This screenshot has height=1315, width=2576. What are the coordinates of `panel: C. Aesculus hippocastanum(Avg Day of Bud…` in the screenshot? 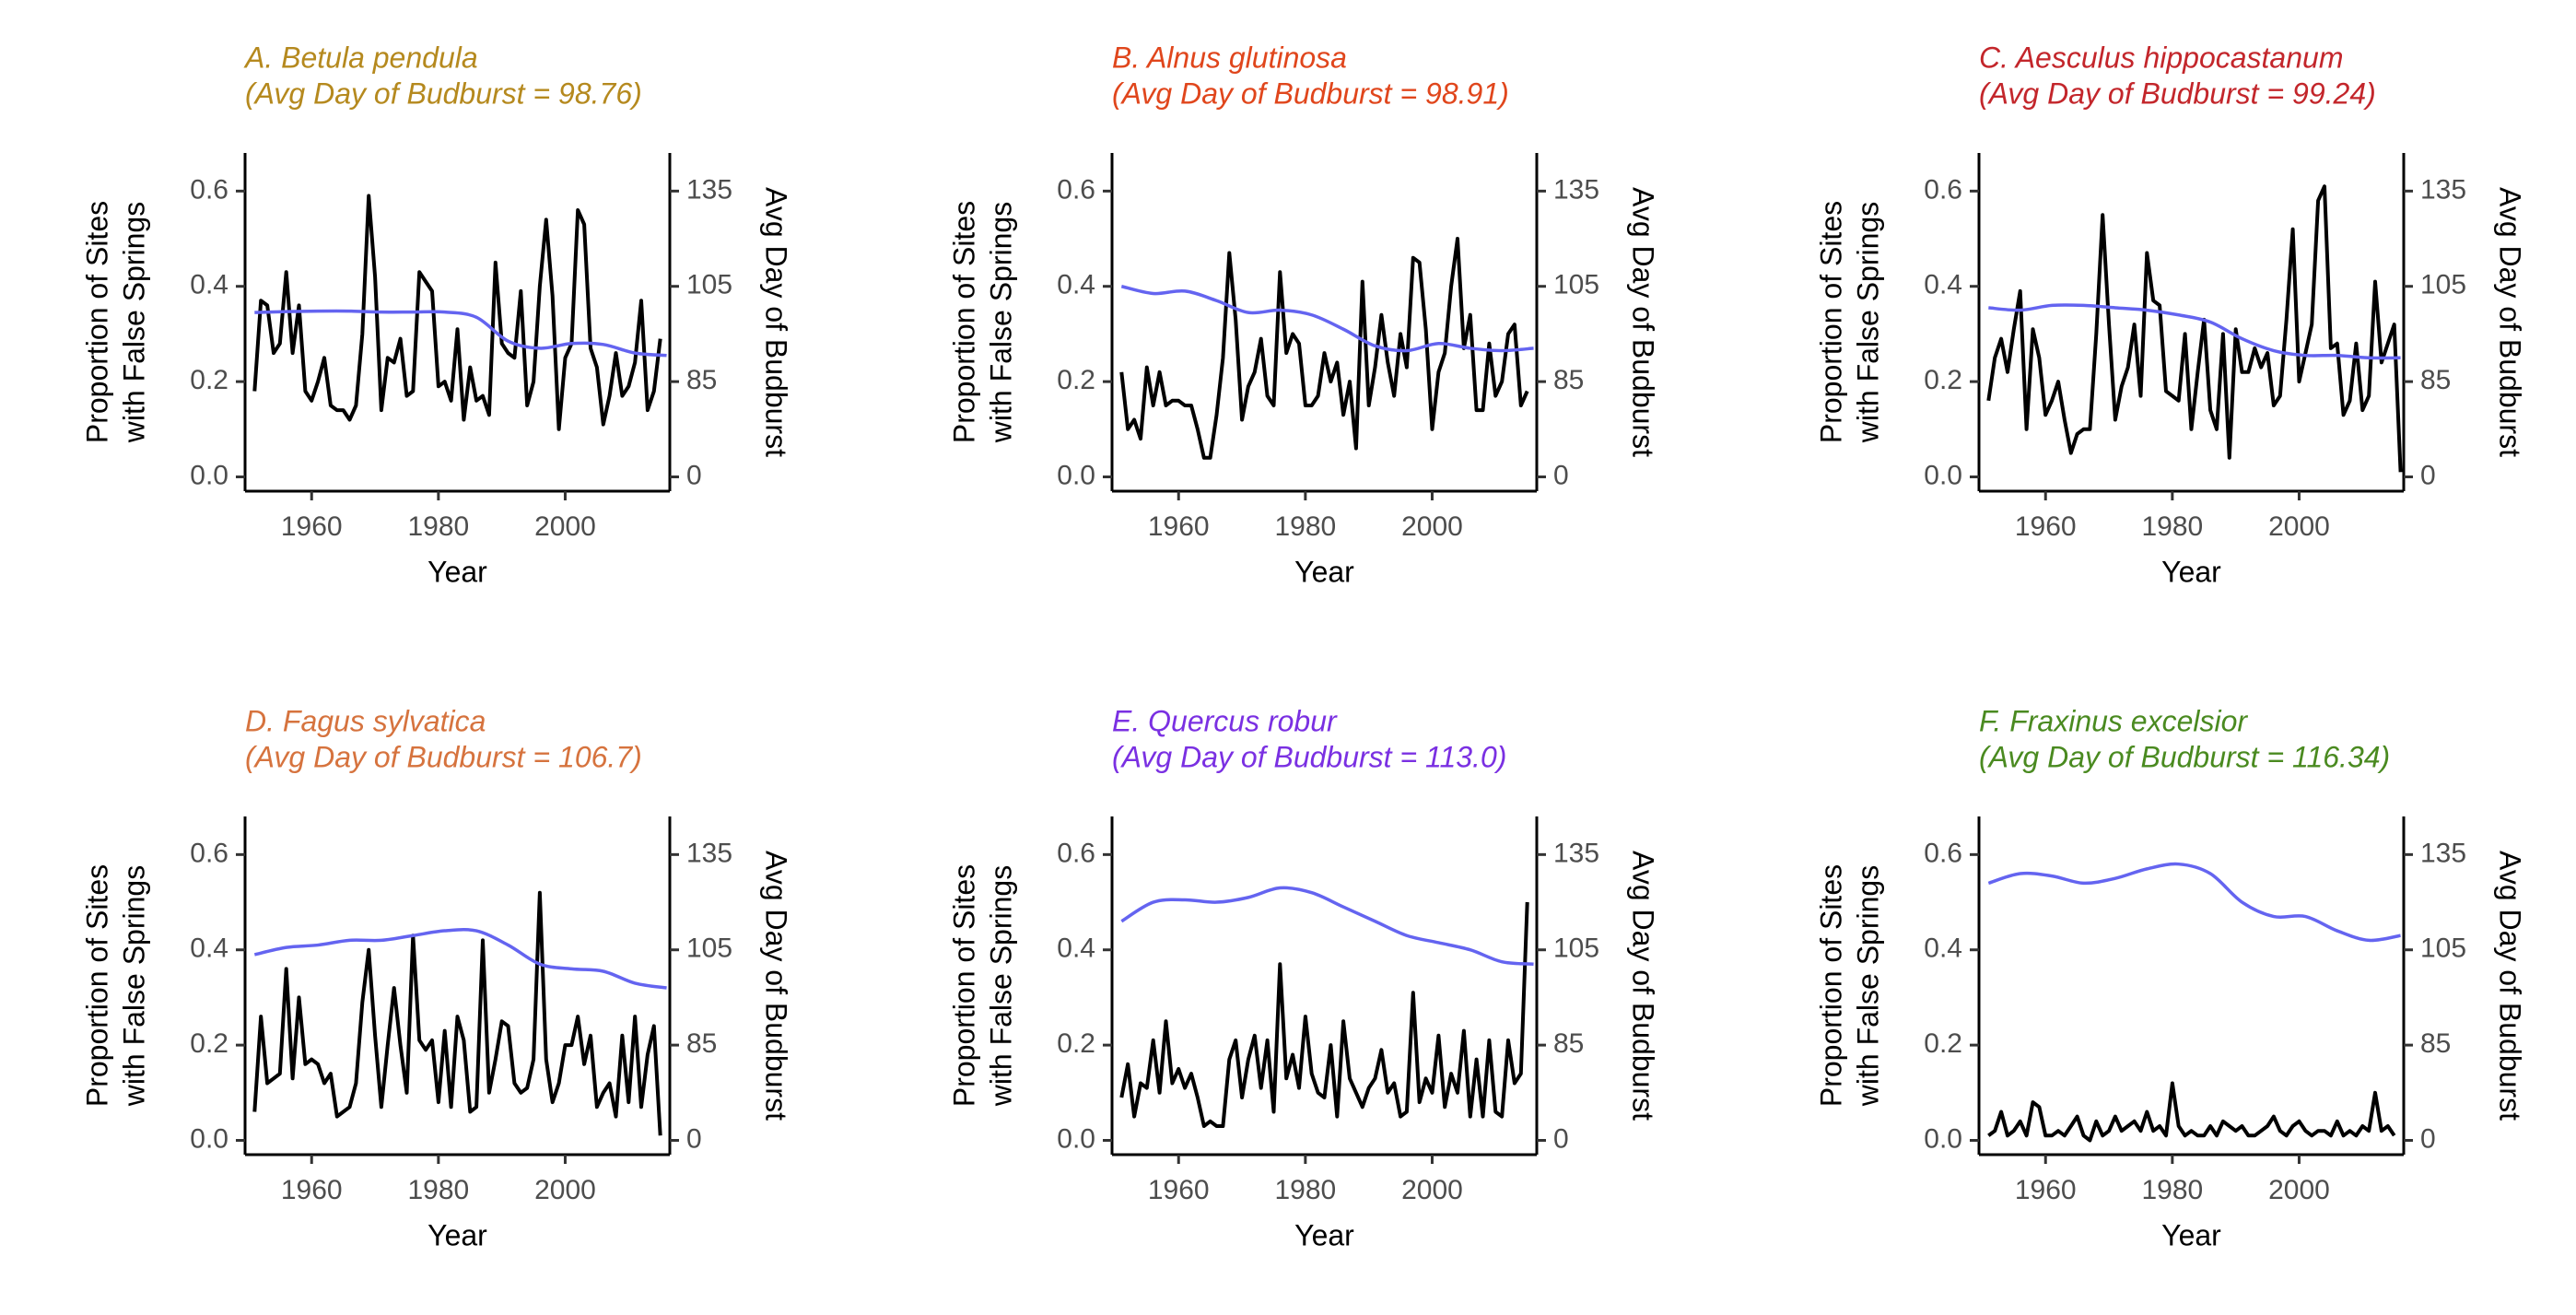 It's located at (2170, 314).